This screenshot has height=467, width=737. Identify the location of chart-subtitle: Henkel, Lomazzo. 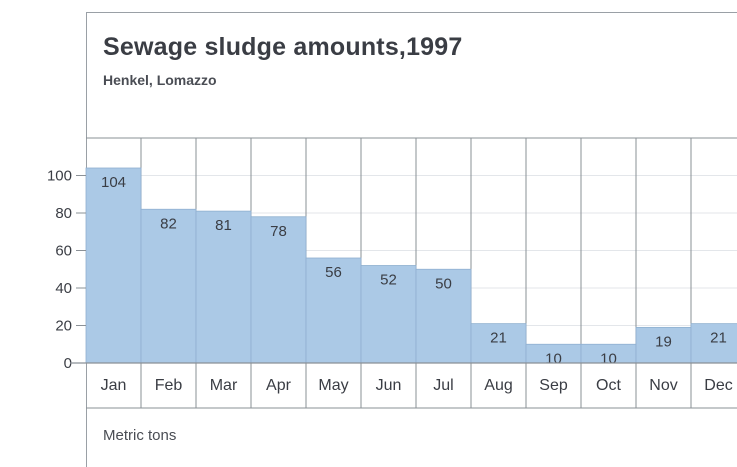
(160, 80).